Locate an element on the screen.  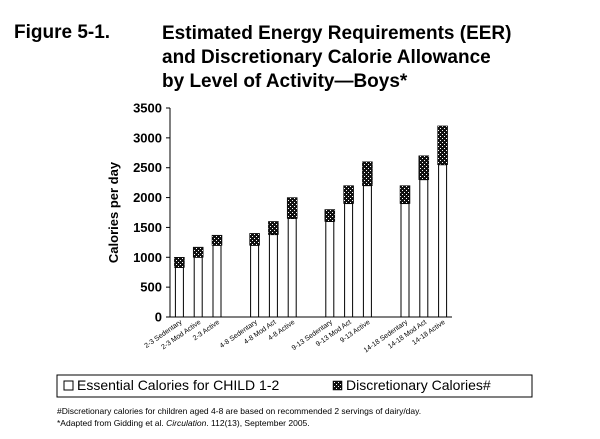
y-tick-label: 2000 is located at coordinates (147, 197).